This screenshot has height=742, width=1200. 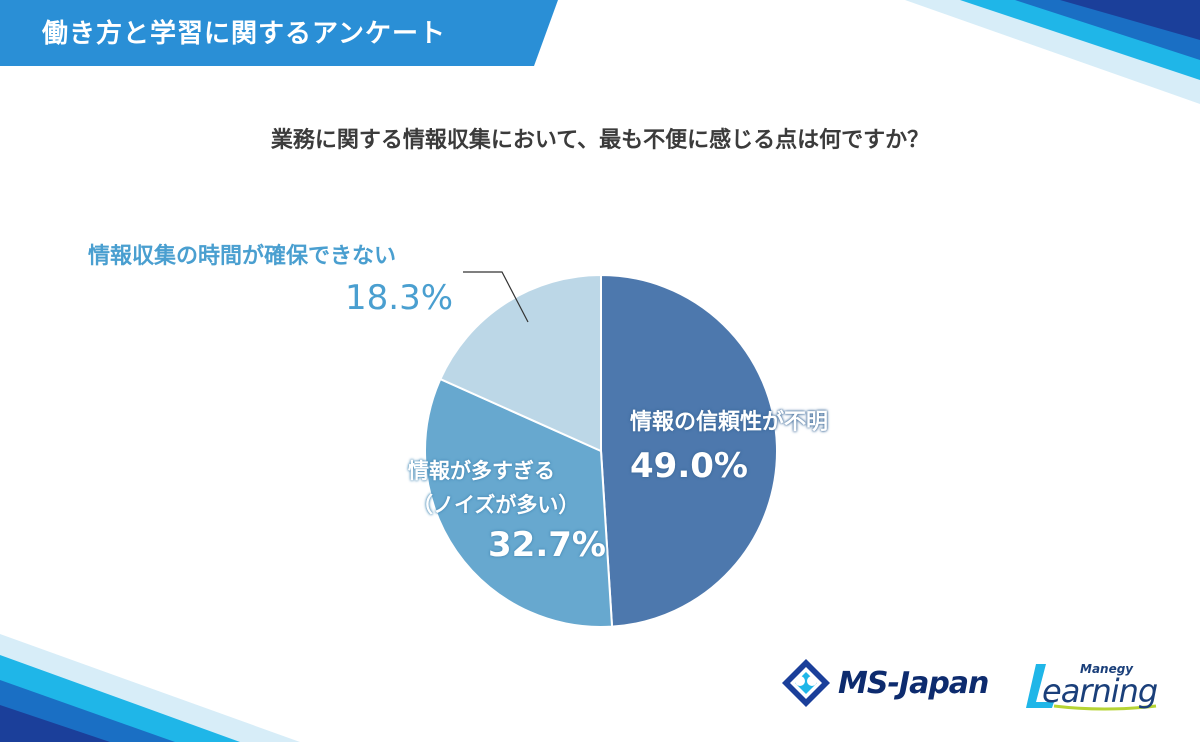 I want to click on slice-label-too-much-line2: （ノイズが多い）, so click(x=496, y=505).